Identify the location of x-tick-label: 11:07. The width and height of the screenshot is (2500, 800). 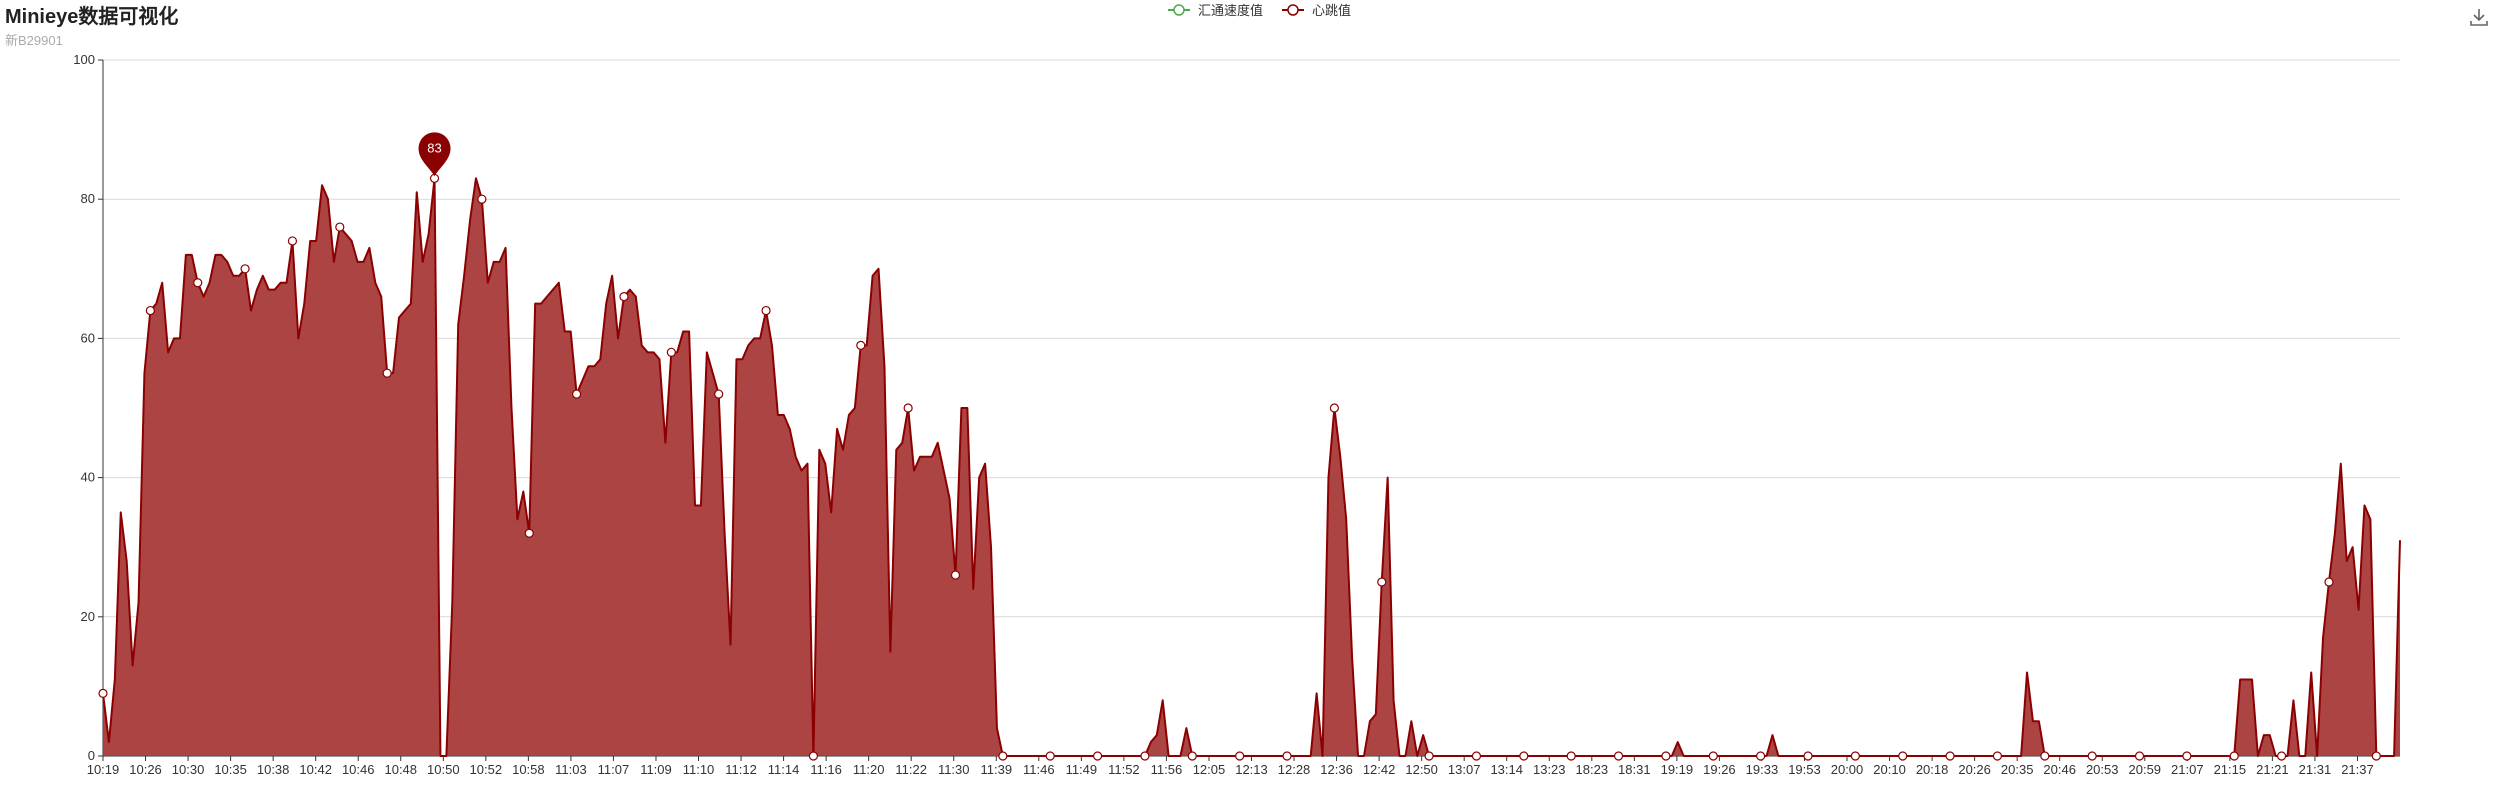
(614, 769).